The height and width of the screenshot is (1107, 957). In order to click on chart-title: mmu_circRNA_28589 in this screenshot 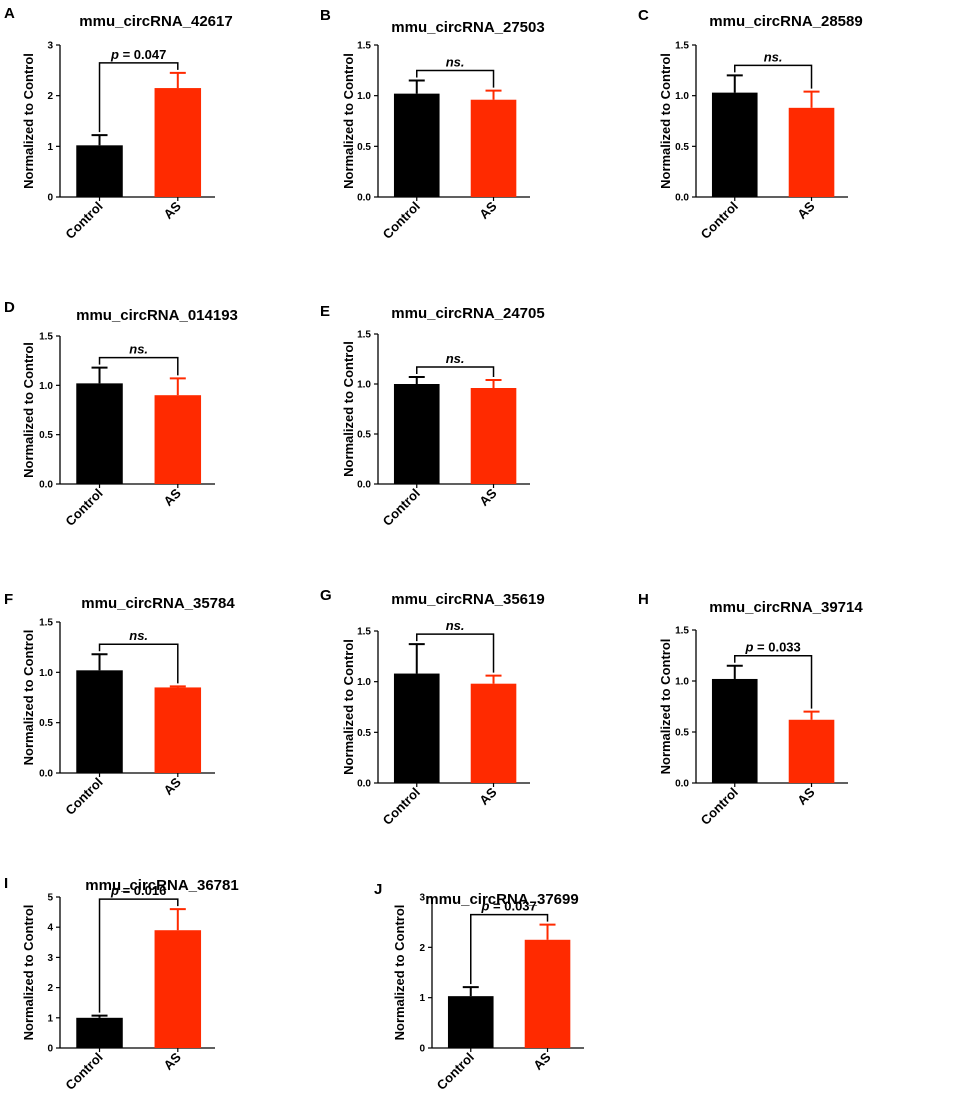, I will do `click(785, 21)`.